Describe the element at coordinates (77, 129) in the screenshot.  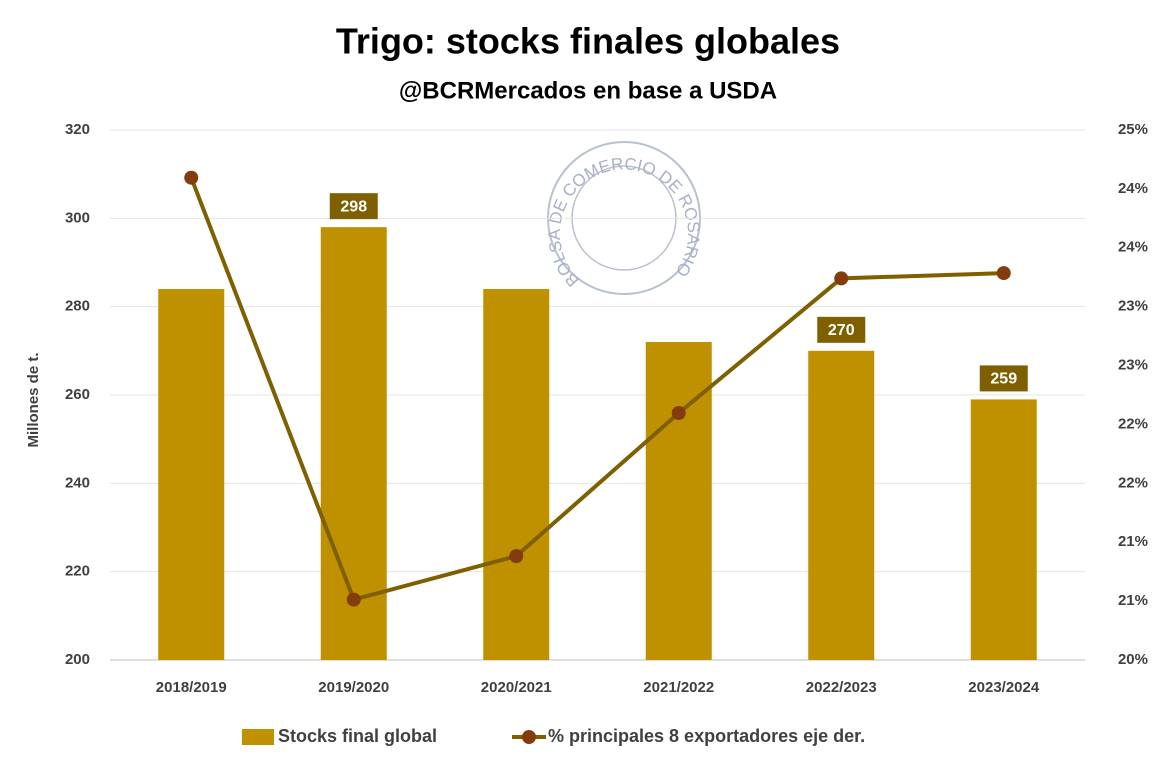
I see `y-tick-label: 320` at that location.